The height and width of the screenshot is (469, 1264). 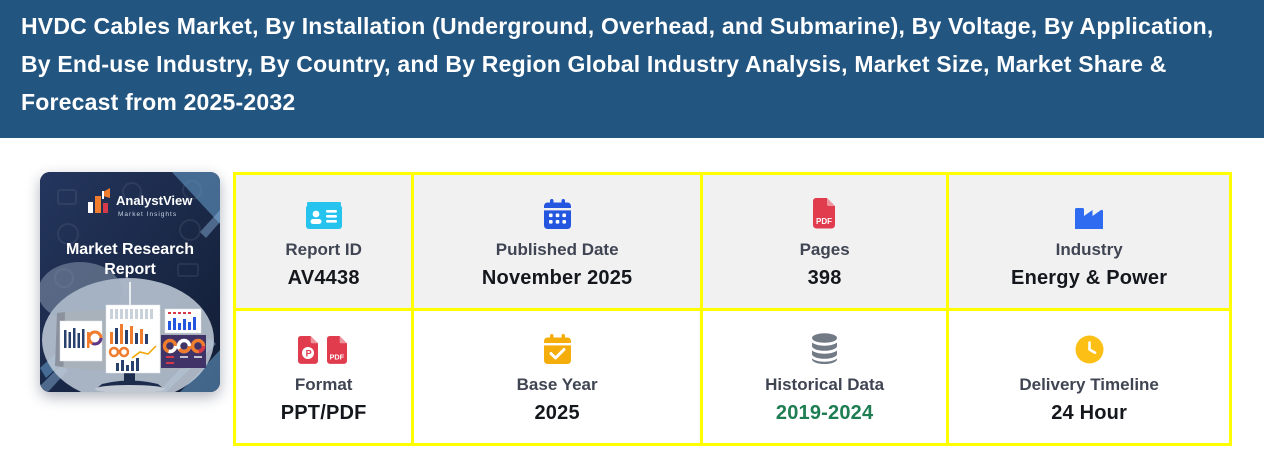 What do you see at coordinates (81, 341) in the screenshot?
I see `chart-paper-left` at bounding box center [81, 341].